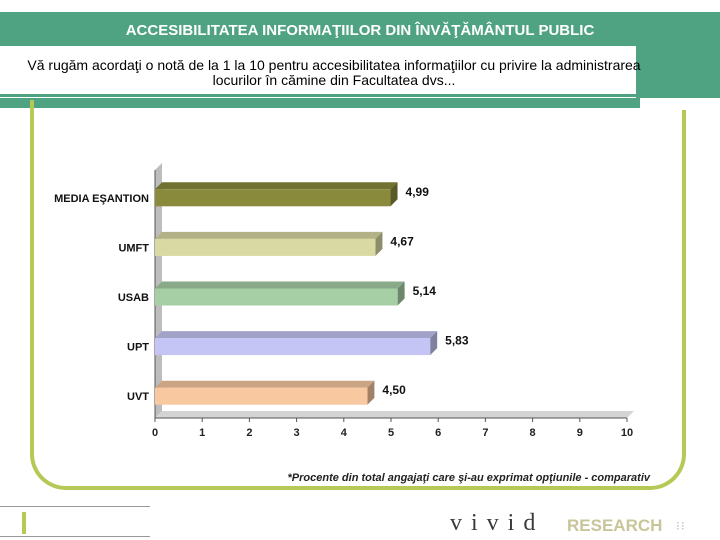  What do you see at coordinates (457, 341) in the screenshot?
I see `data-label: 5,83` at bounding box center [457, 341].